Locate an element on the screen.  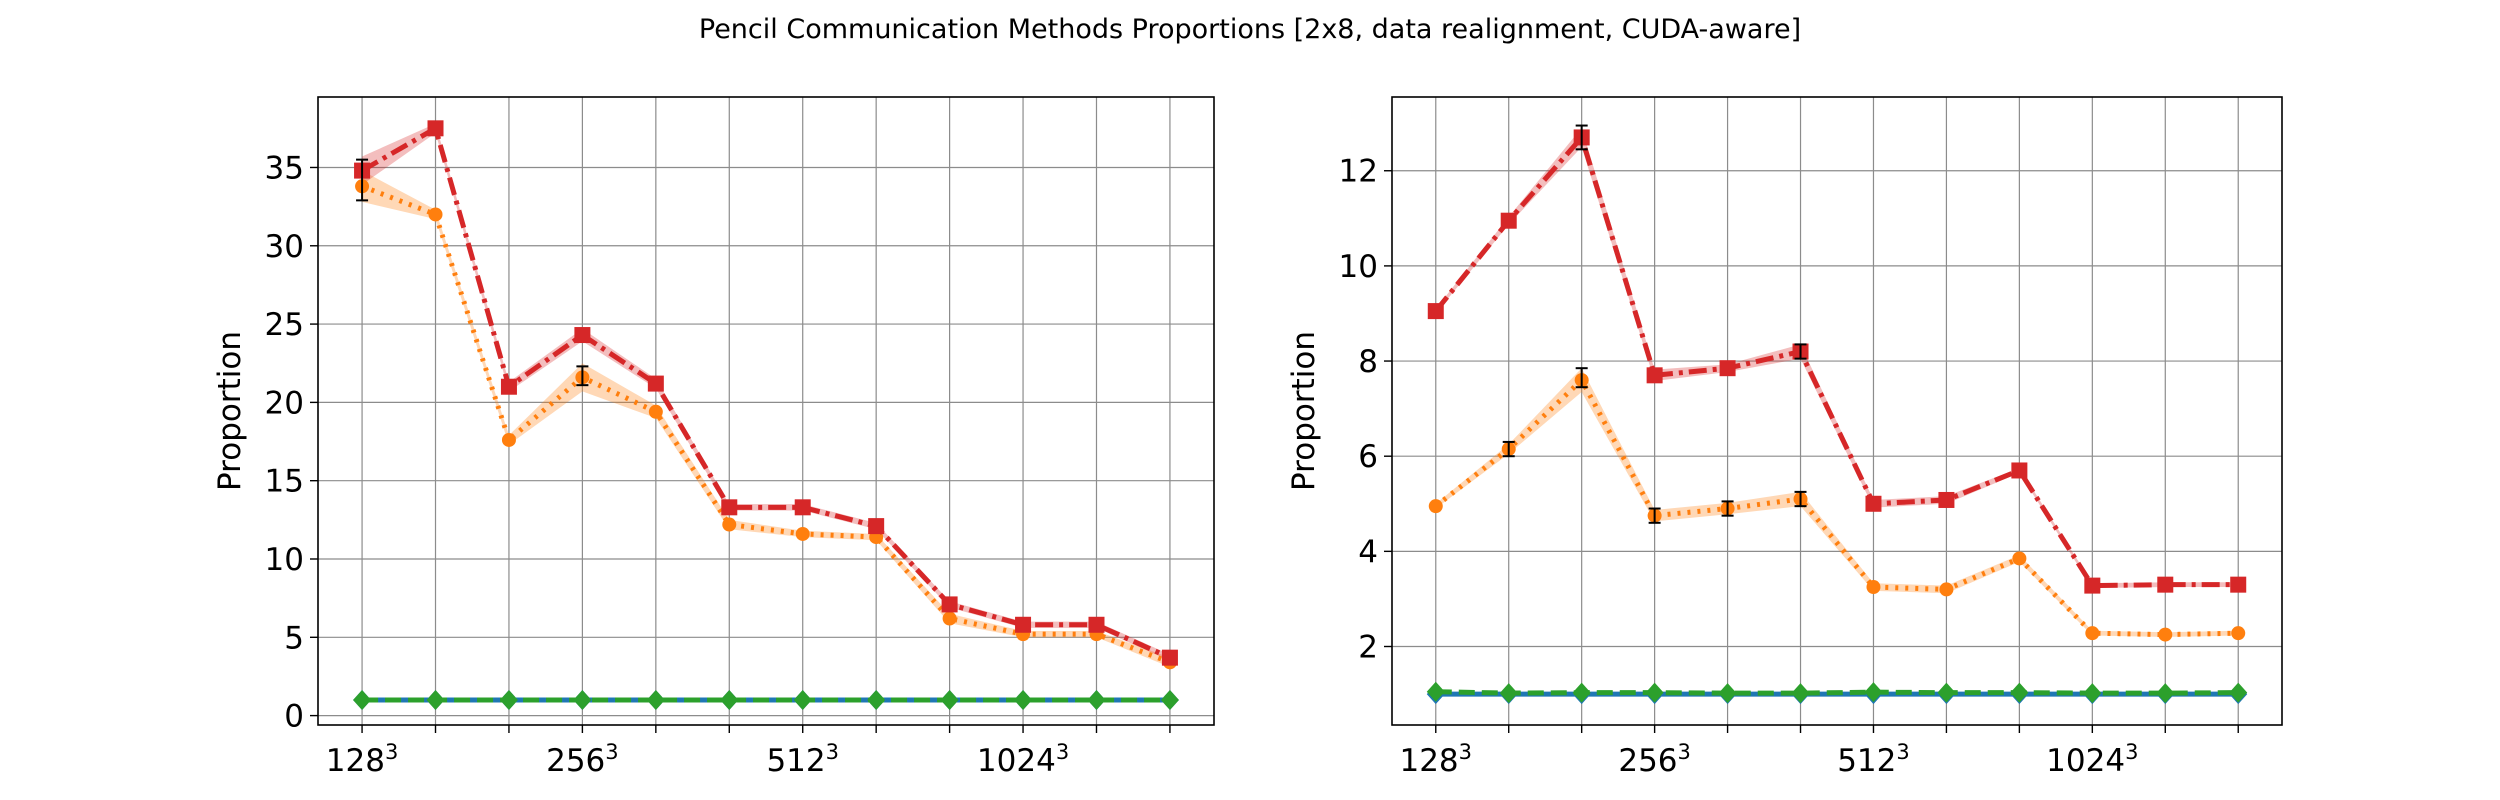
y-tick-label: 25 is located at coordinates (284, 325).